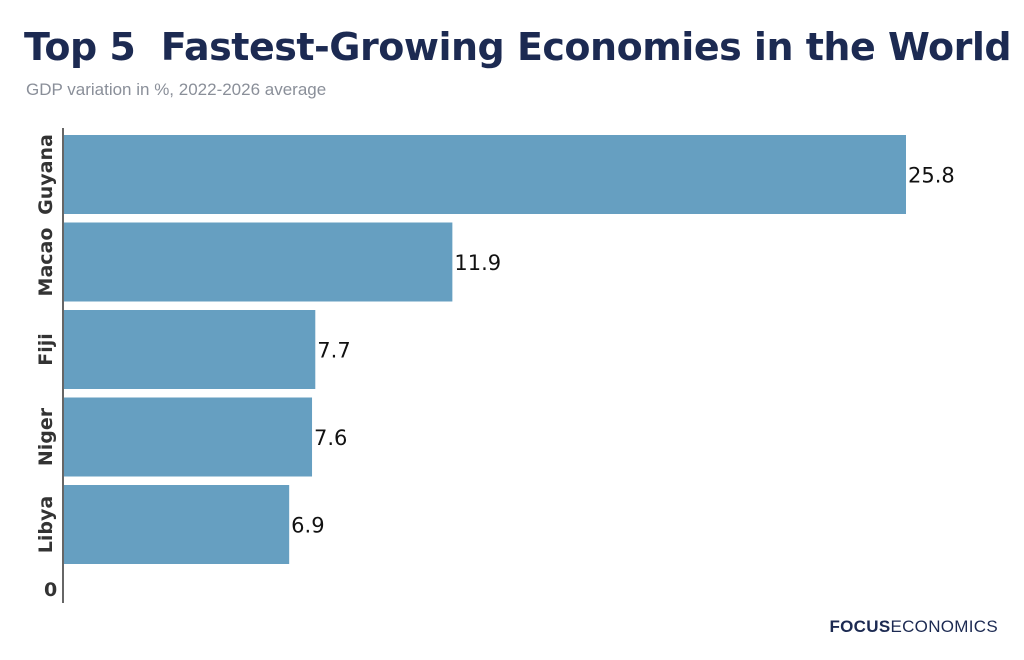 Image resolution: width=1024 pixels, height=660 pixels. I want to click on value-label-macao: 11.9, so click(477, 263).